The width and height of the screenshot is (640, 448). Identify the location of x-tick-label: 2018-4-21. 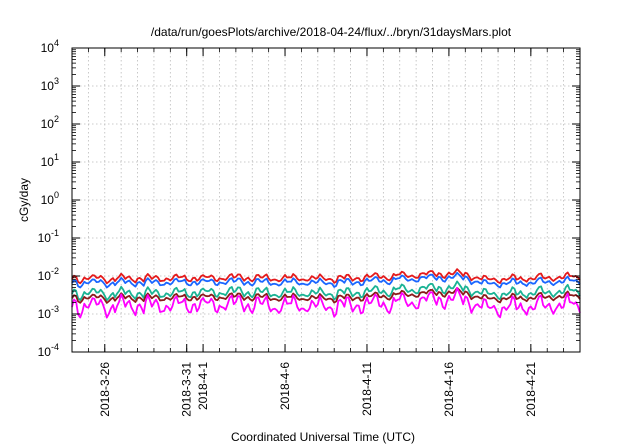
(531, 389).